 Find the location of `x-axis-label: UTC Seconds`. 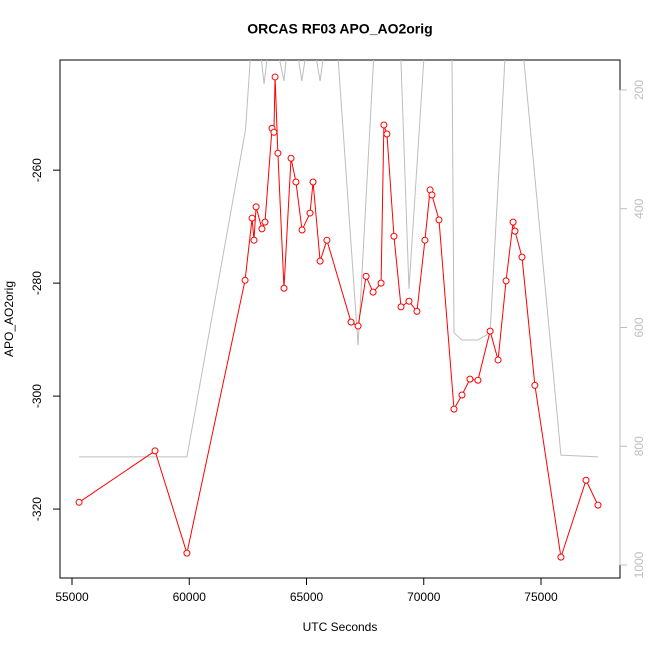

x-axis-label: UTC Seconds is located at coordinates (340, 627).